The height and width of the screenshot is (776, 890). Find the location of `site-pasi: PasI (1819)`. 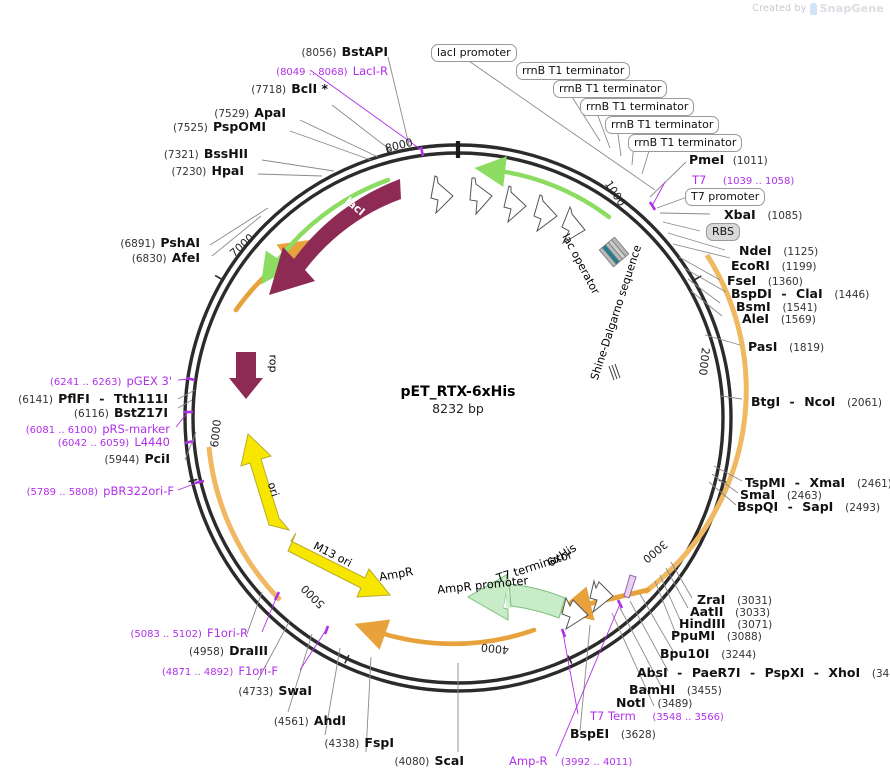

site-pasi: PasI (1819) is located at coordinates (786, 346).